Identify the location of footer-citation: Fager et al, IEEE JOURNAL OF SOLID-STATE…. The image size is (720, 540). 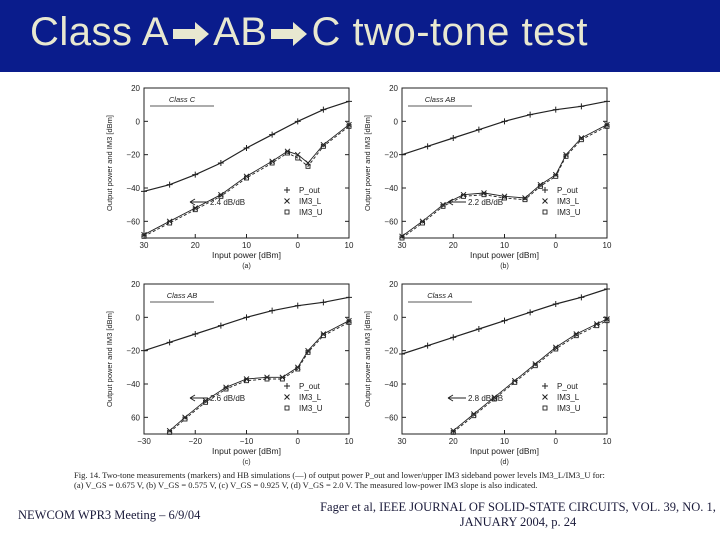
(518, 515).